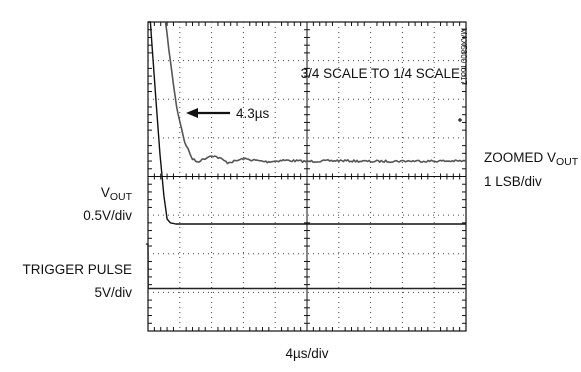 This screenshot has width=581, height=372. I want to click on trace-name-zoomed-vout: ZOOMED VOUT, so click(531, 159).